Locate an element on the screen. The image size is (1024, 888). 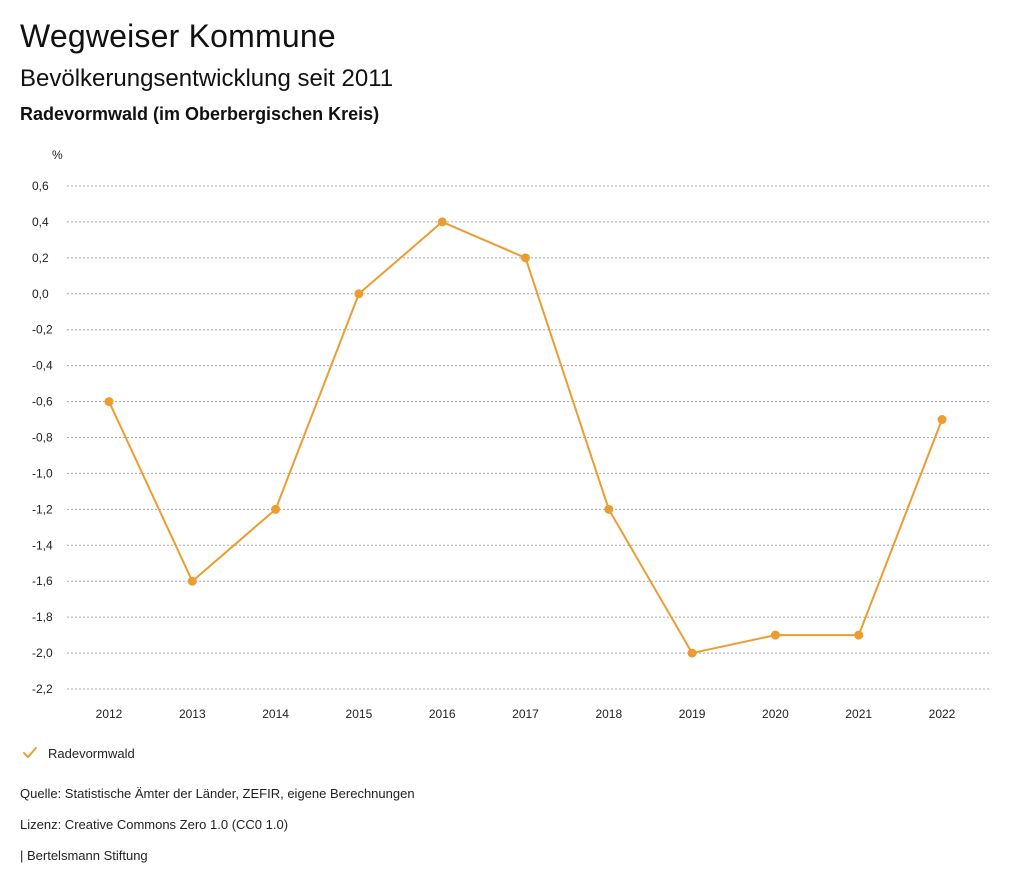
legend: Radevormwald is located at coordinates (78, 753).